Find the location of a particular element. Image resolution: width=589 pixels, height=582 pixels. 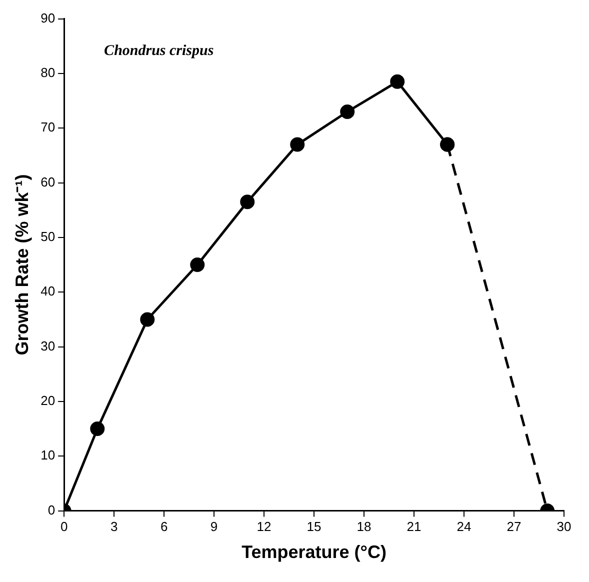

y-tick-label: 90 is located at coordinates (48, 18).